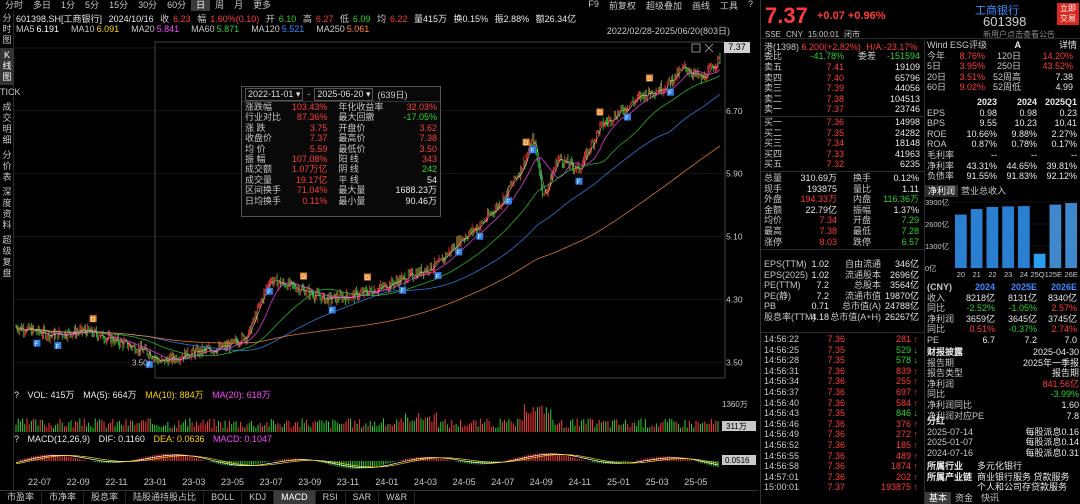  What do you see at coordinates (700, 6) in the screenshot?
I see `toolbar-tool: 画线` at bounding box center [700, 6].